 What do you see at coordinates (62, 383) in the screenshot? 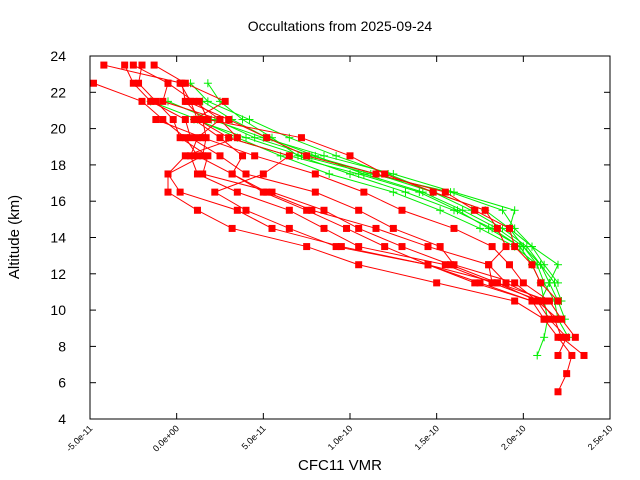
I see `y-tick-label: 6` at bounding box center [62, 383].